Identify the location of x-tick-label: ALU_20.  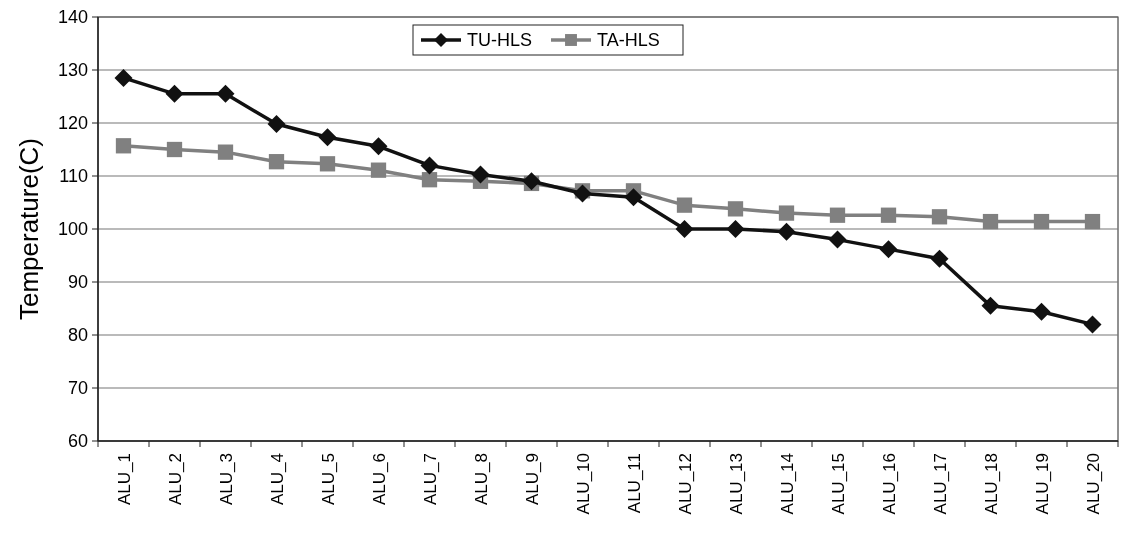
(1093, 484).